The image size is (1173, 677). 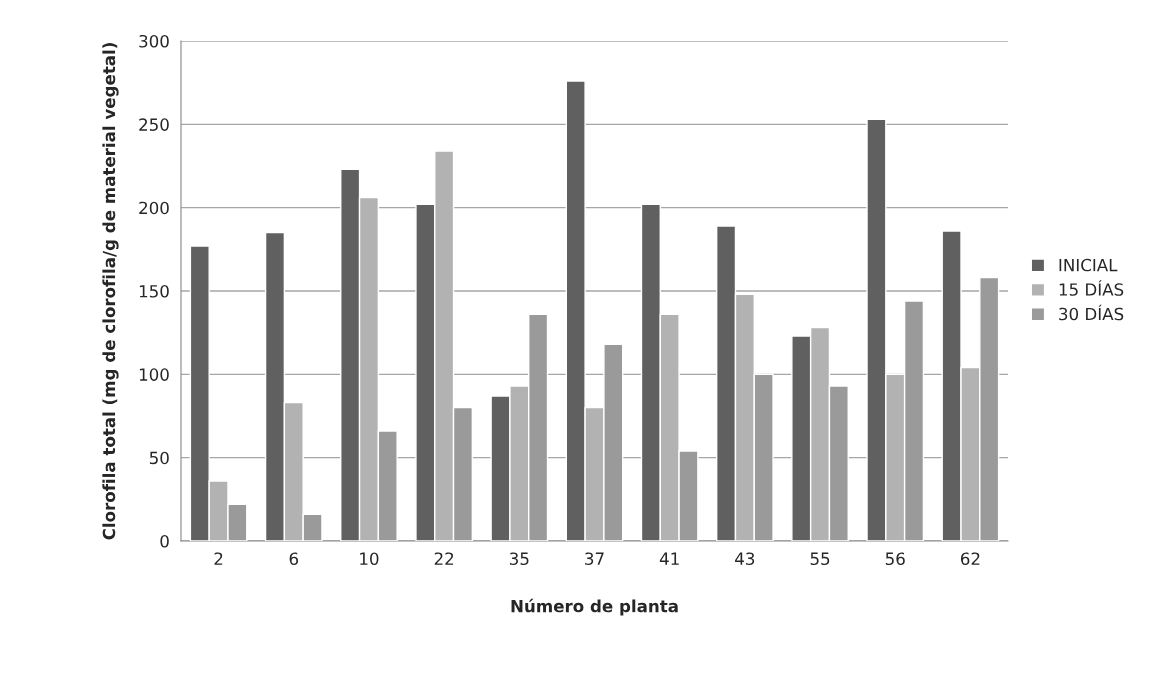 What do you see at coordinates (1091, 288) in the screenshot?
I see `legend-label: 15 DÍAS` at bounding box center [1091, 288].